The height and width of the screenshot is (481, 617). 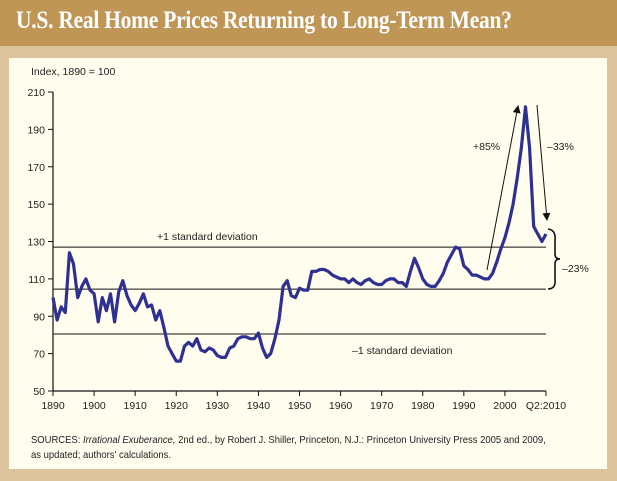 I want to click on rise-label: +85%, so click(x=486, y=147).